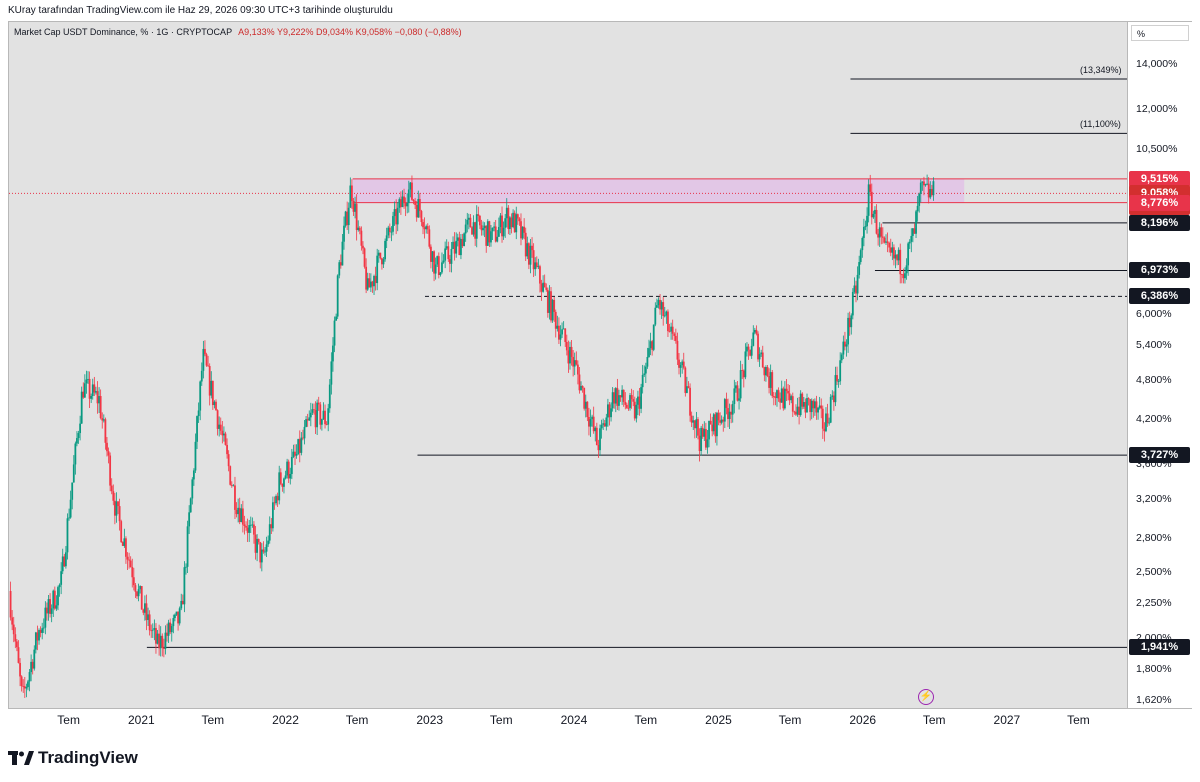  What do you see at coordinates (1159, 270) in the screenshot?
I see `price-level-label: 6,973%` at bounding box center [1159, 270].